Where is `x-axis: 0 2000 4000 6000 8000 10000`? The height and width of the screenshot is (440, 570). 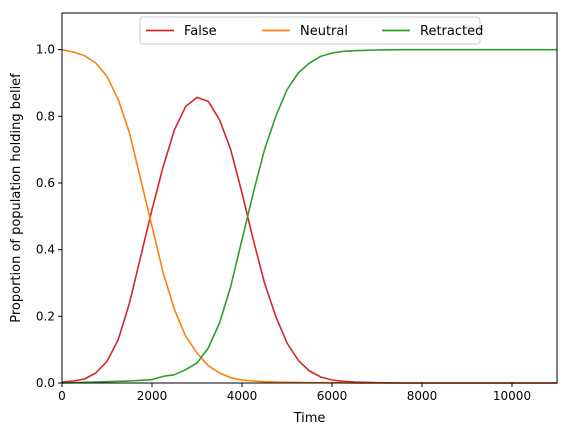
x-axis: 0 2000 4000 6000 8000 10000 is located at coordinates (294, 393).